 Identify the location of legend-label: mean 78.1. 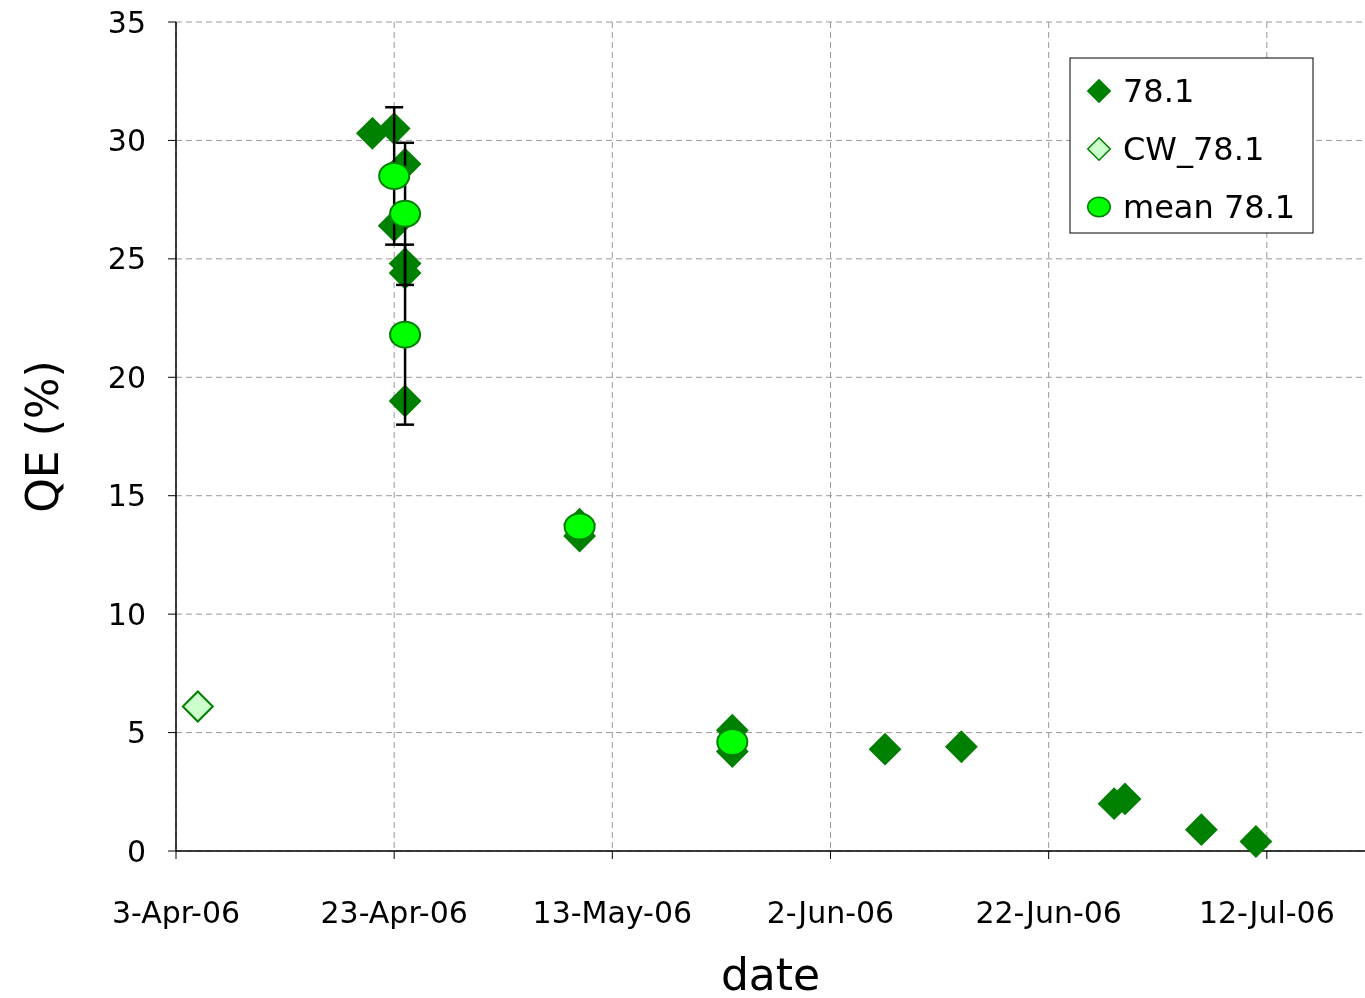
(1209, 207).